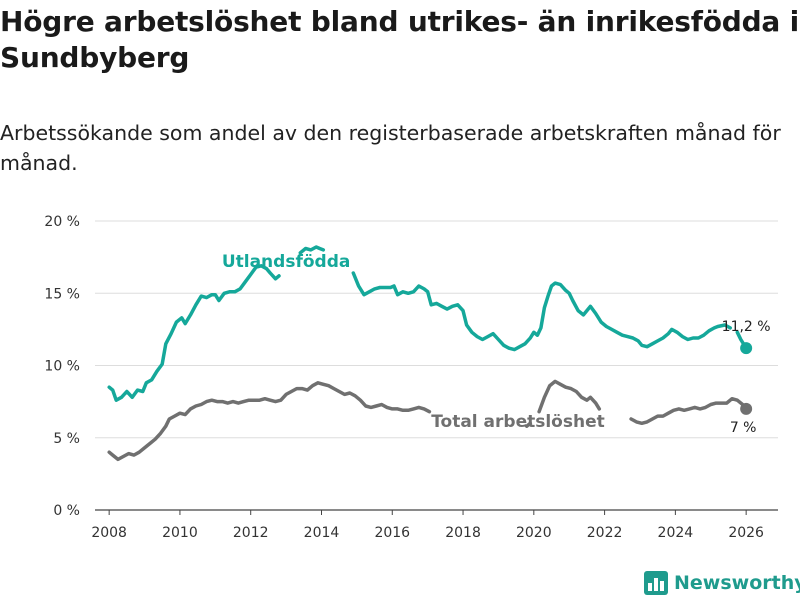 This screenshot has width=800, height=600. Describe the element at coordinates (743, 428) in the screenshot. I see `end-label-total: 7 %` at that location.